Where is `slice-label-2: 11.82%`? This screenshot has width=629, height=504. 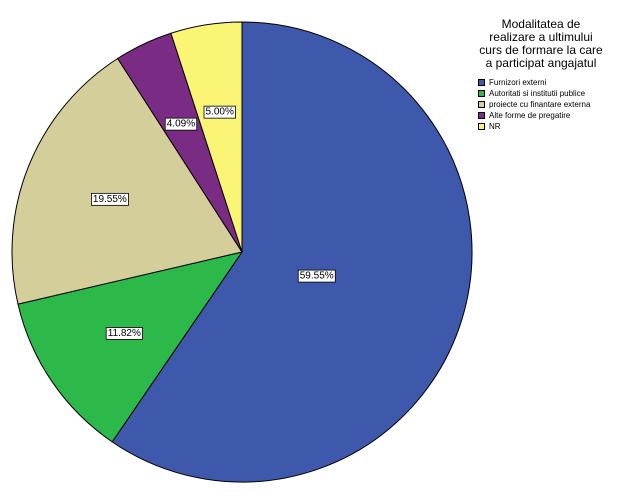 slice-label-2: 11.82% is located at coordinates (124, 333).